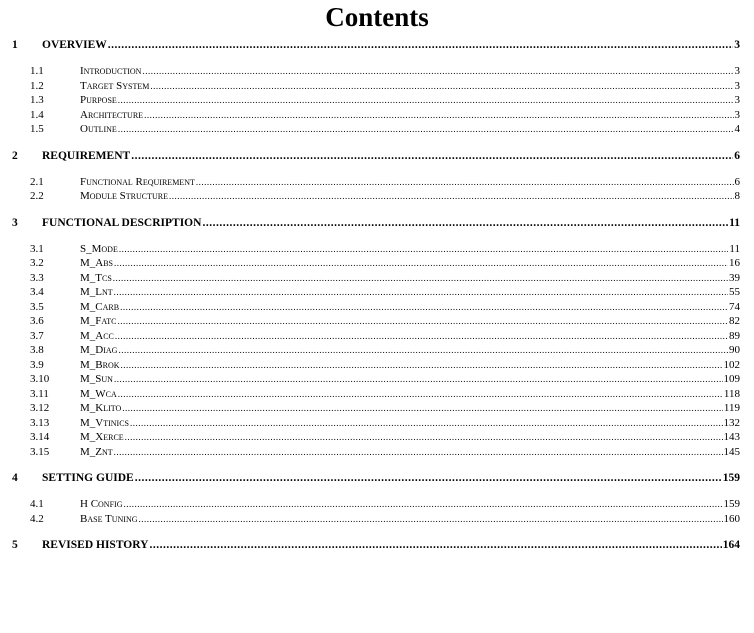 The width and height of the screenshot is (754, 633). Describe the element at coordinates (40, 379) in the screenshot. I see `entry-number: 3.10` at that location.